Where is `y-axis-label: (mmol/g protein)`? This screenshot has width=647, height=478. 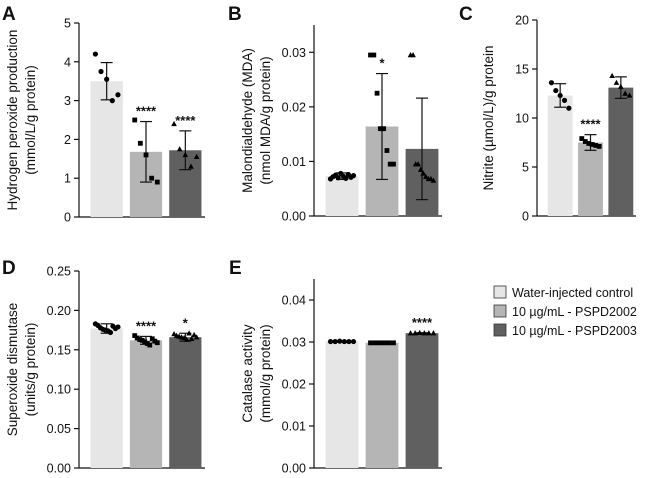
y-axis-label: (mmol/g protein) is located at coordinates (265, 373).